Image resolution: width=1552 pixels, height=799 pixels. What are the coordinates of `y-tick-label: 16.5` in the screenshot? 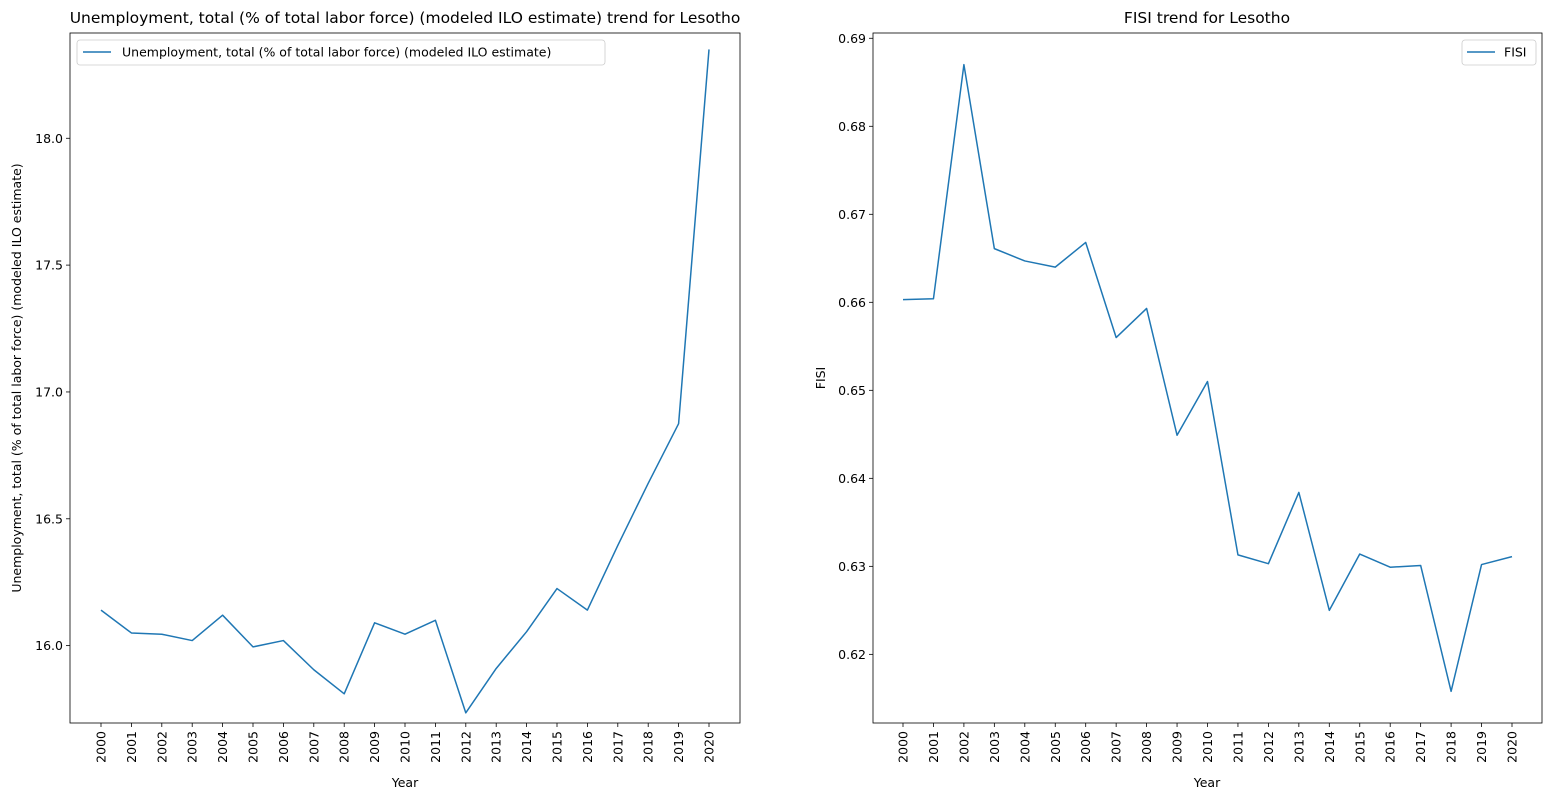 It's located at (49, 518).